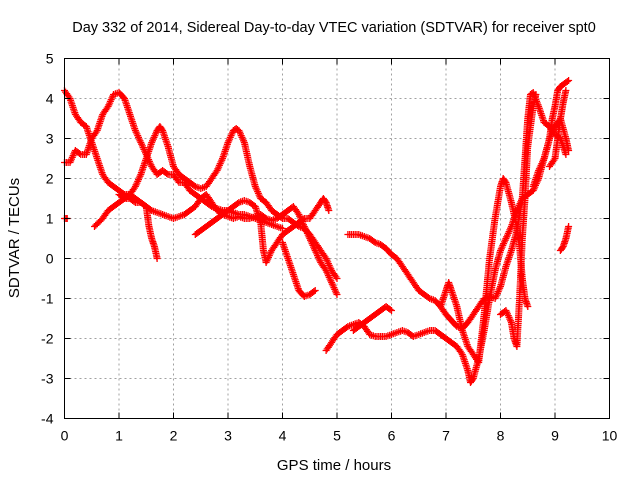  I want to click on x-tick-label: 10, so click(610, 436).